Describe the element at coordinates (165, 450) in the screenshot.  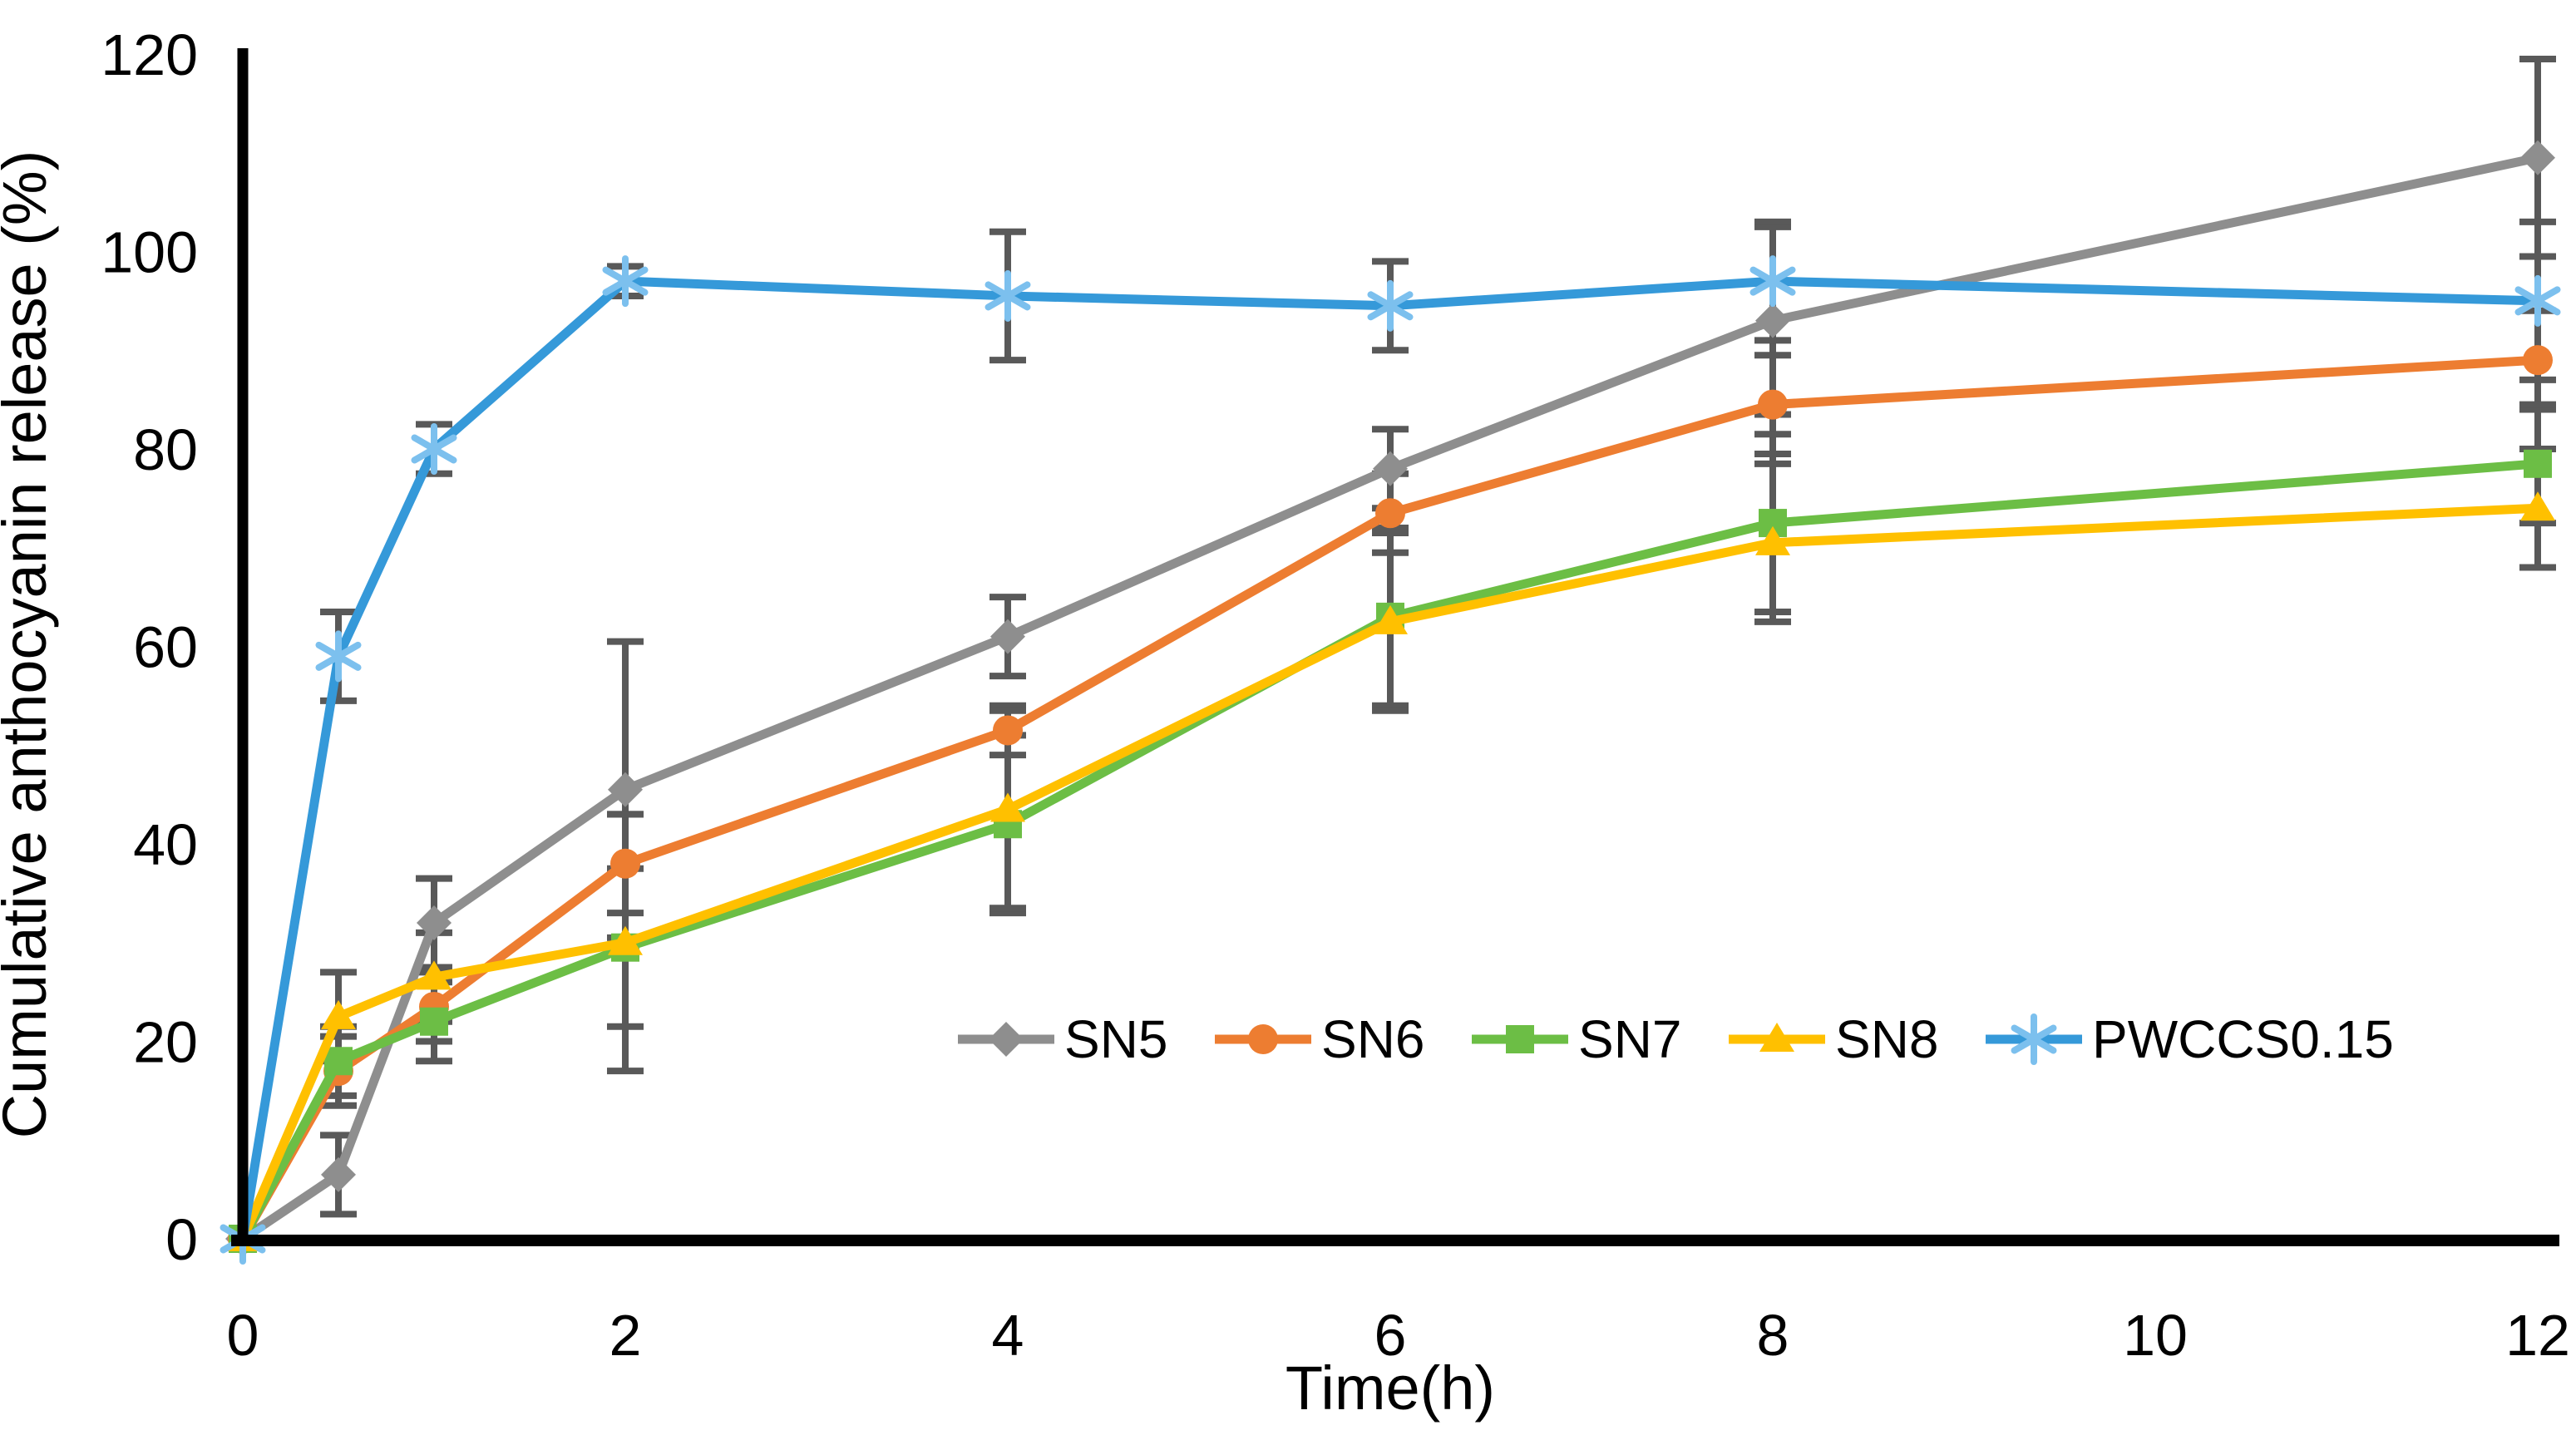
I see `y-tick-label: 80` at that location.